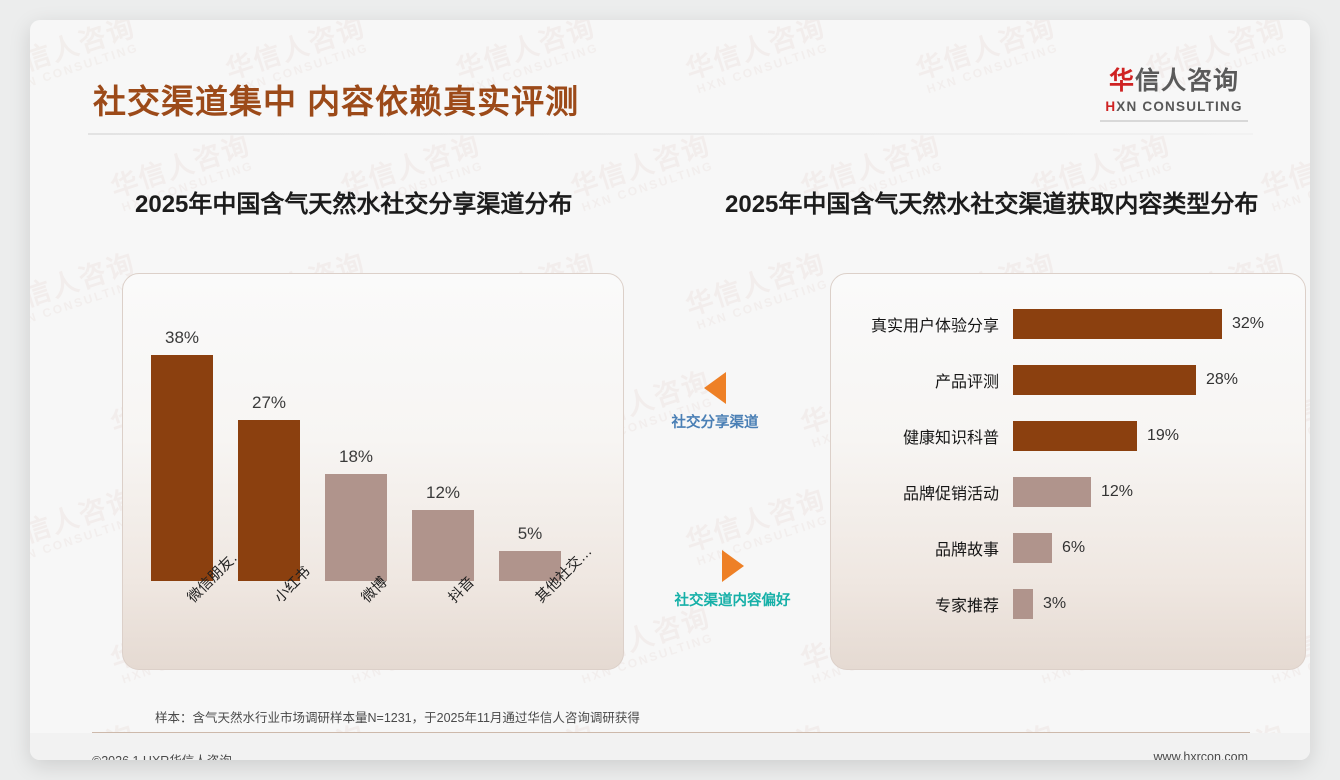  I want to click on bar-row: 产品评测 28%, so click(1068, 380).